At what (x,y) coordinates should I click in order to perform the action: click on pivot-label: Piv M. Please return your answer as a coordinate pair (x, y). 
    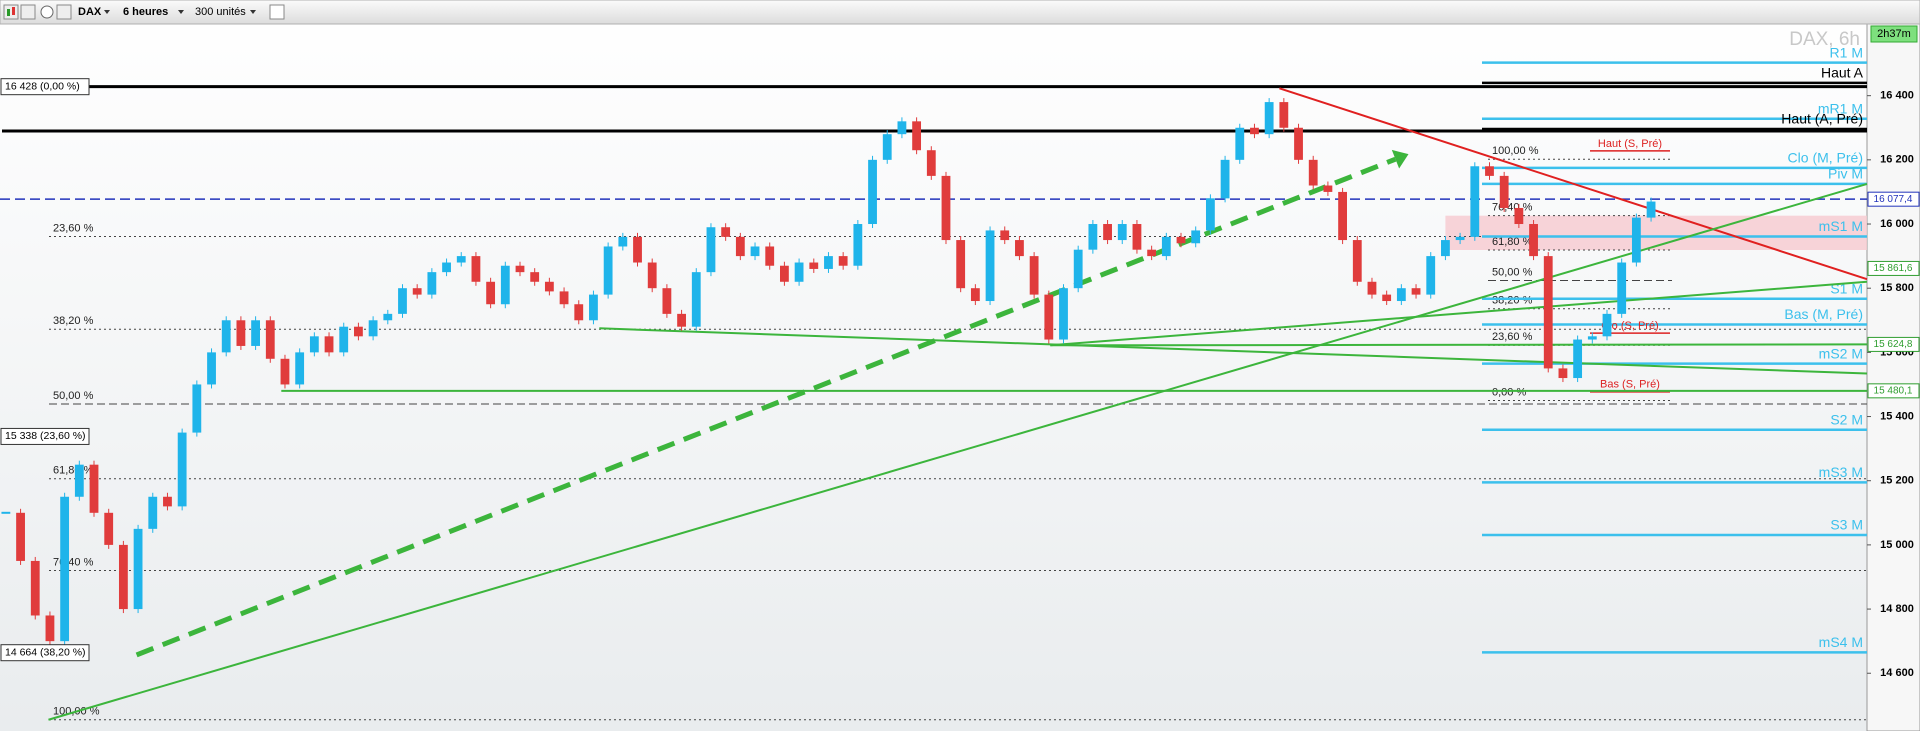
    Looking at the image, I should click on (1845, 174).